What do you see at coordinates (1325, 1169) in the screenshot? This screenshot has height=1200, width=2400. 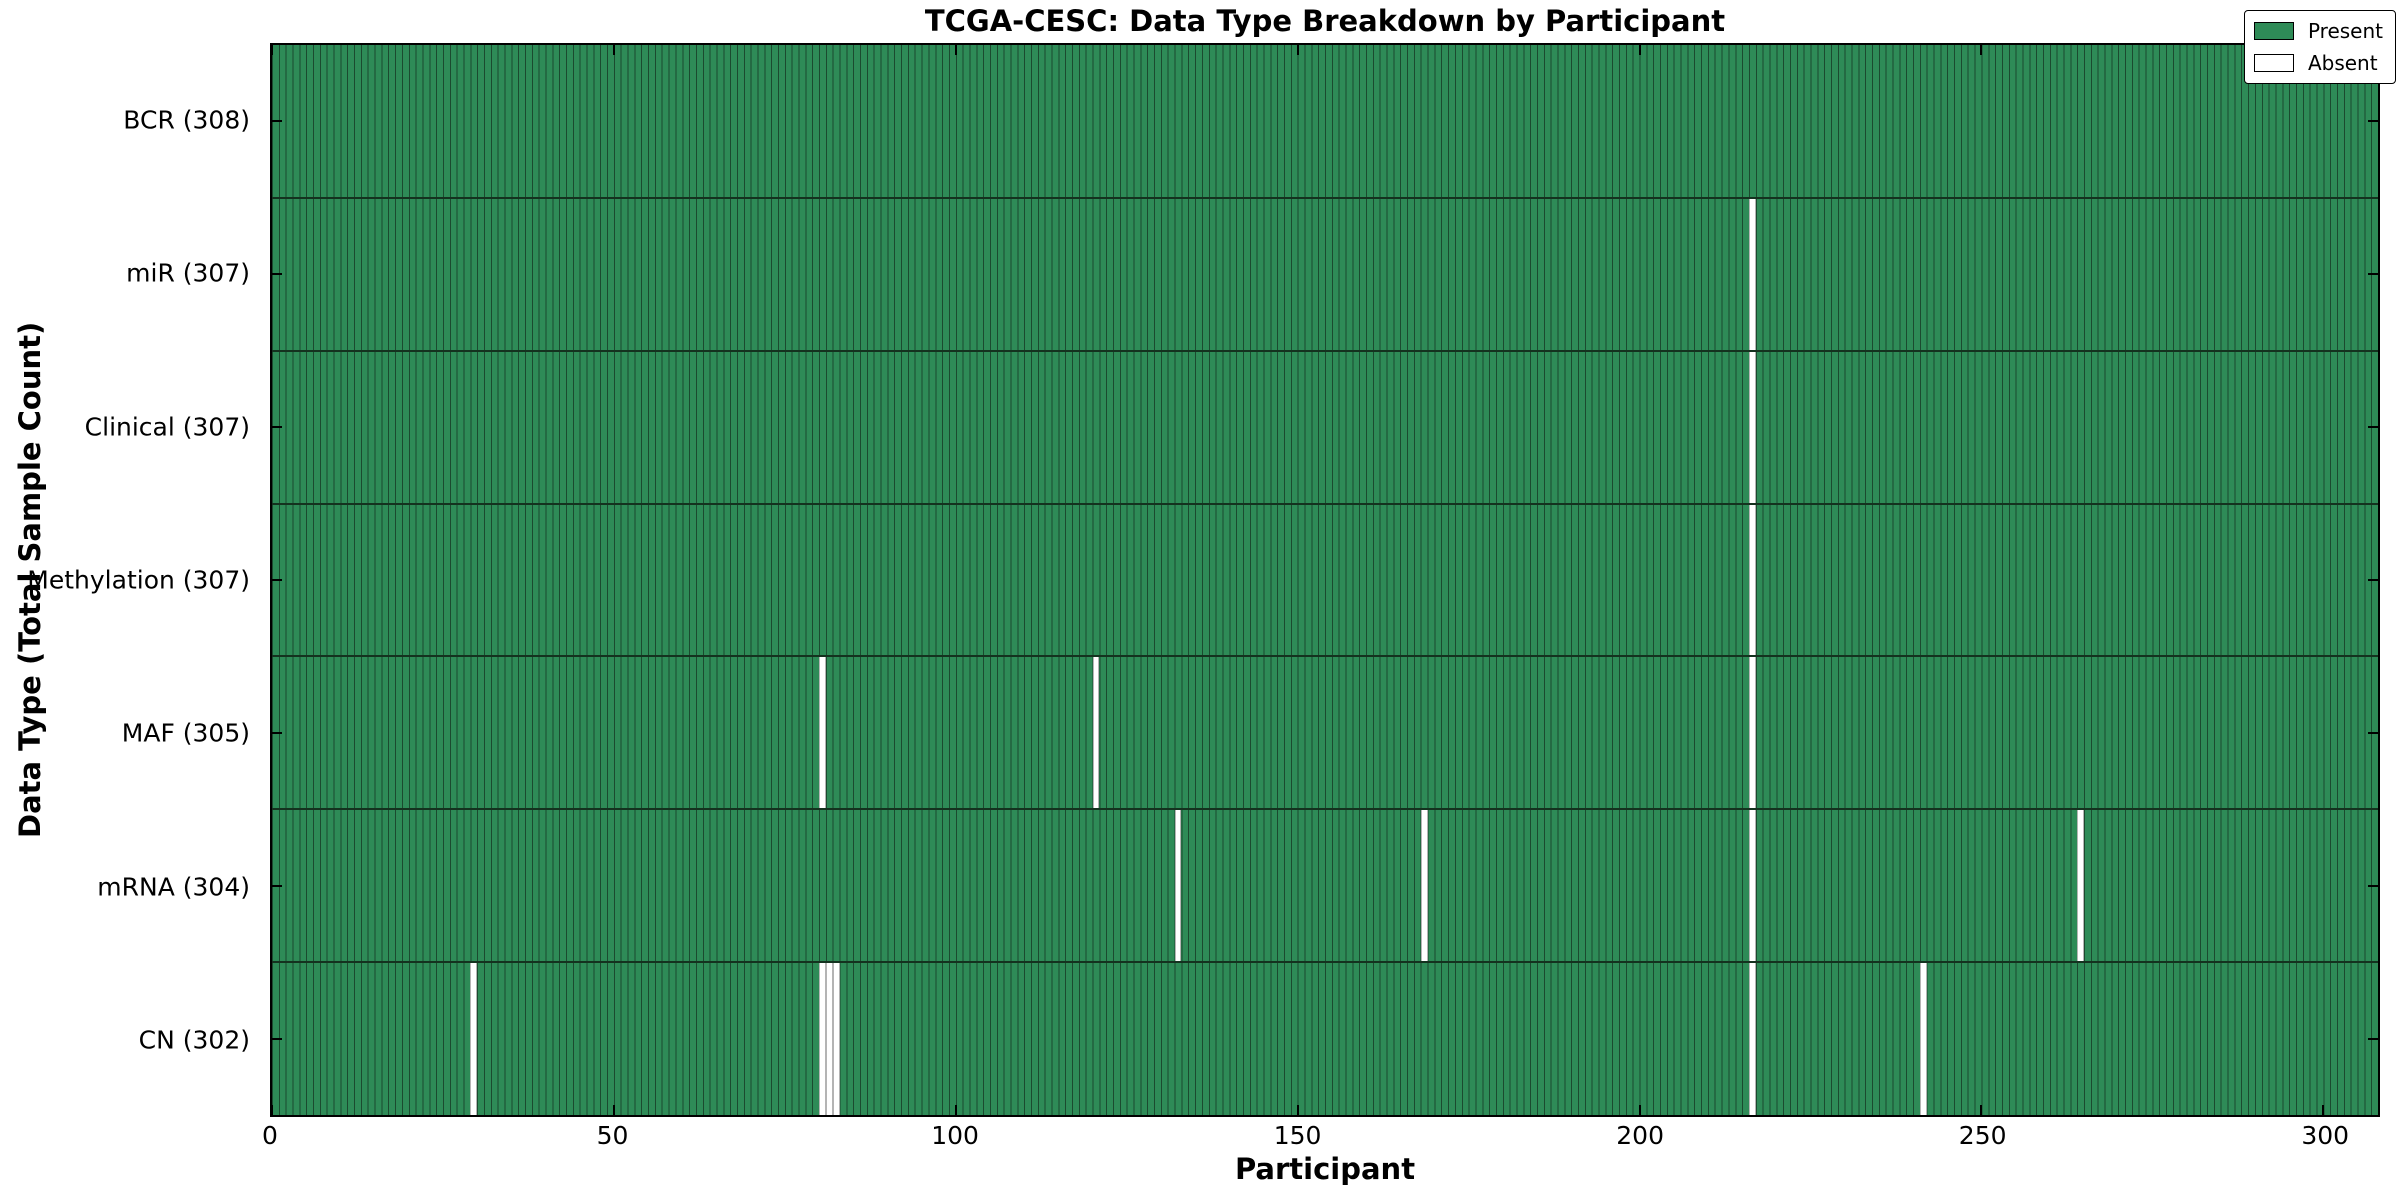 I see `x-axis-label: Participant` at bounding box center [1325, 1169].